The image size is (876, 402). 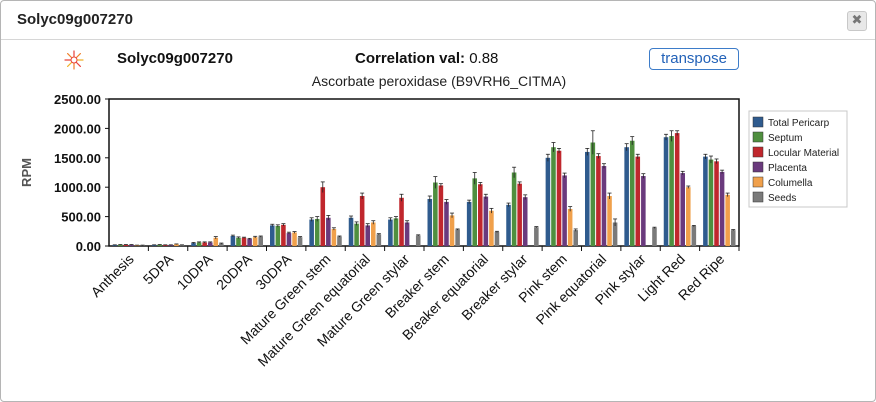 What do you see at coordinates (857, 21) in the screenshot?
I see `close-button: ✖` at bounding box center [857, 21].